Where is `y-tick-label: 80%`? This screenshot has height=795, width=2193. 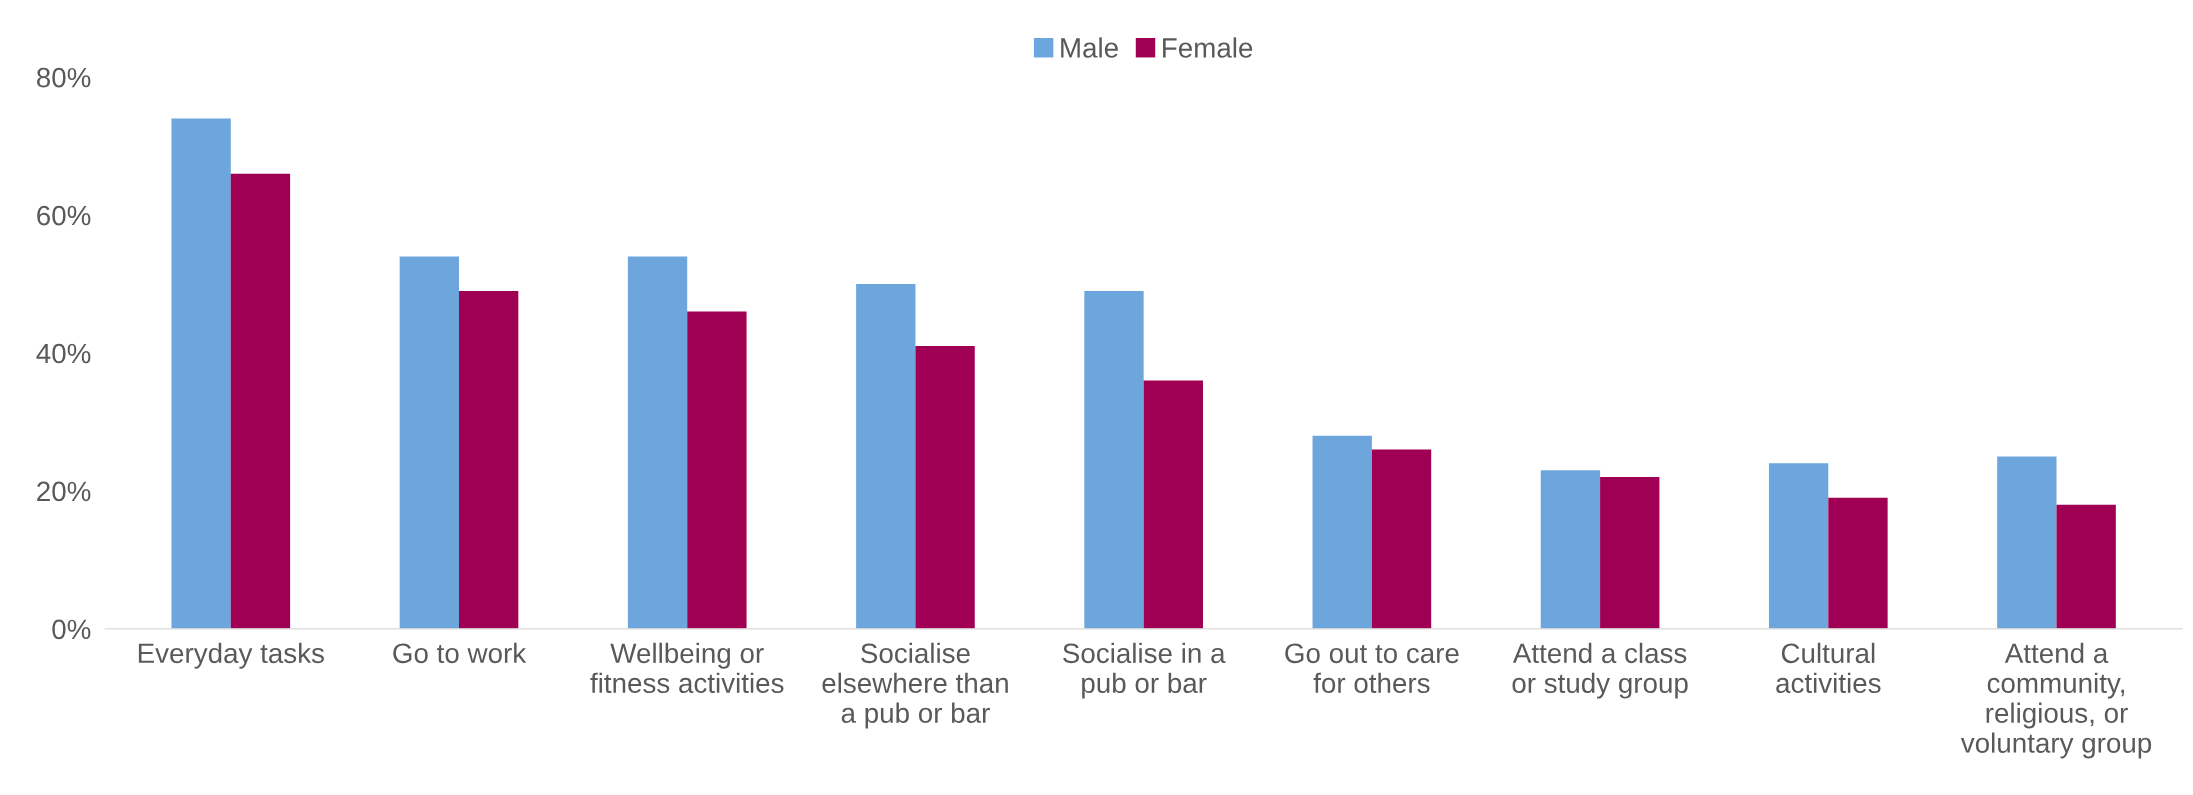
y-tick-label: 80% is located at coordinates (63, 77).